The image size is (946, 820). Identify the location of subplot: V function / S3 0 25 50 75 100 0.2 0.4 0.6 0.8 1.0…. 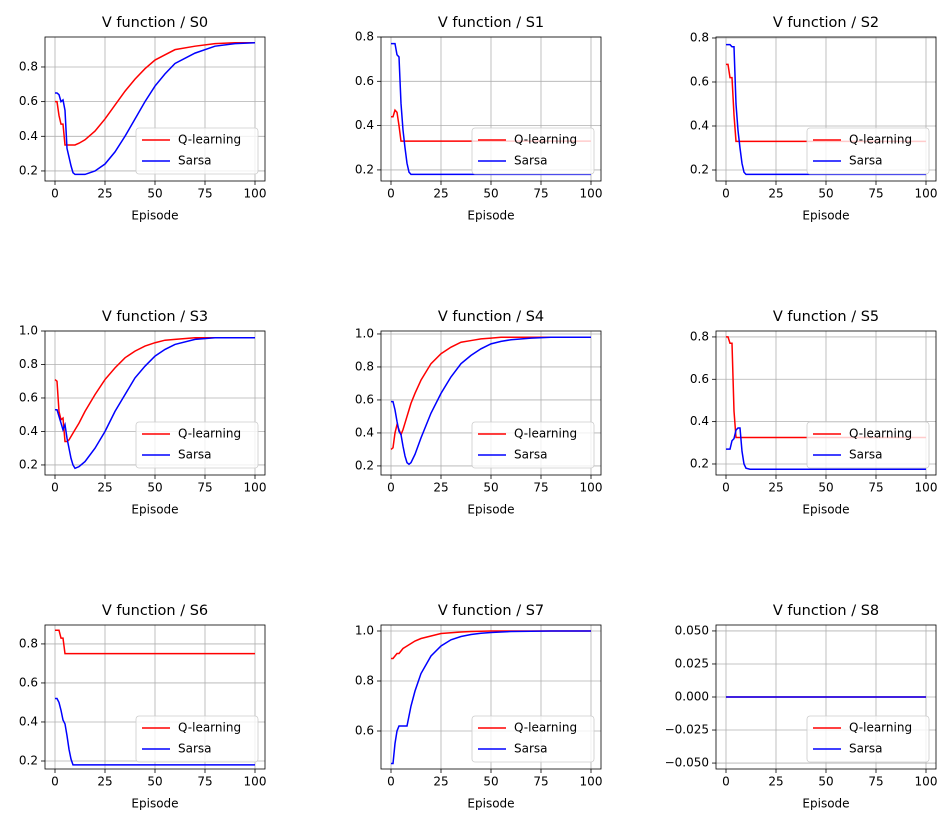
(143, 413).